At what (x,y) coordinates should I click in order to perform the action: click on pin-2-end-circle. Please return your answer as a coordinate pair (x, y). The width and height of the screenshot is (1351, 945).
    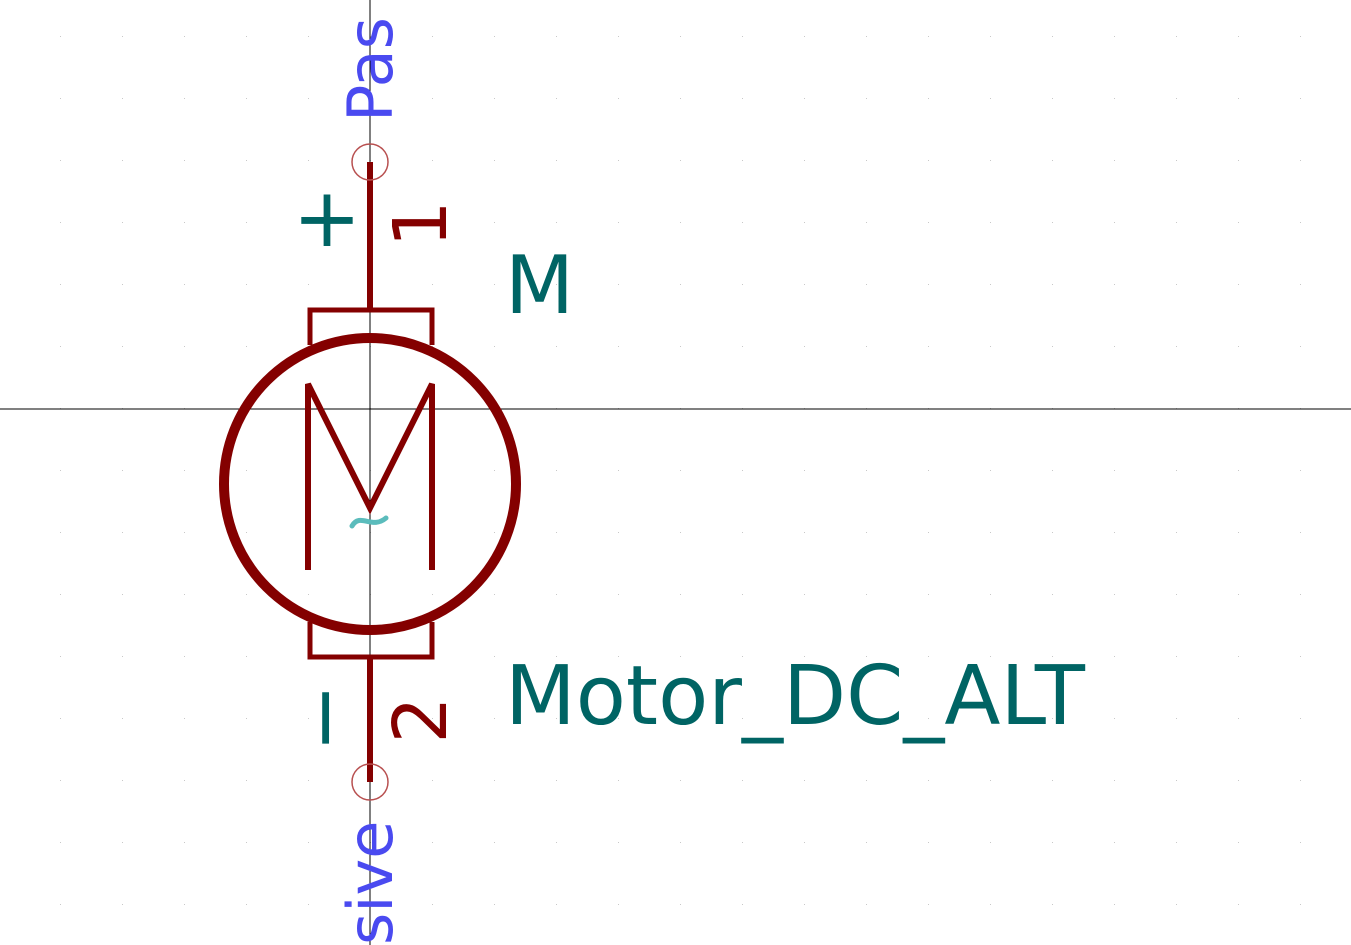
    Looking at the image, I should click on (370, 782).